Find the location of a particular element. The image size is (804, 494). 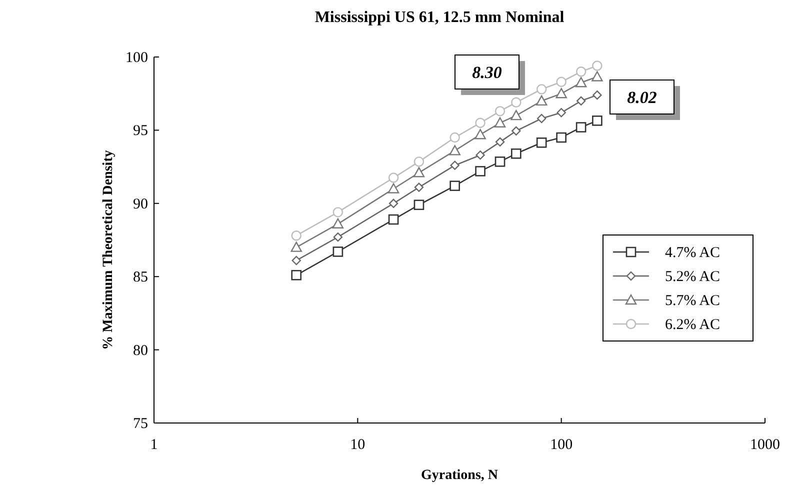

y-tick-label: 80 is located at coordinates (140, 350).